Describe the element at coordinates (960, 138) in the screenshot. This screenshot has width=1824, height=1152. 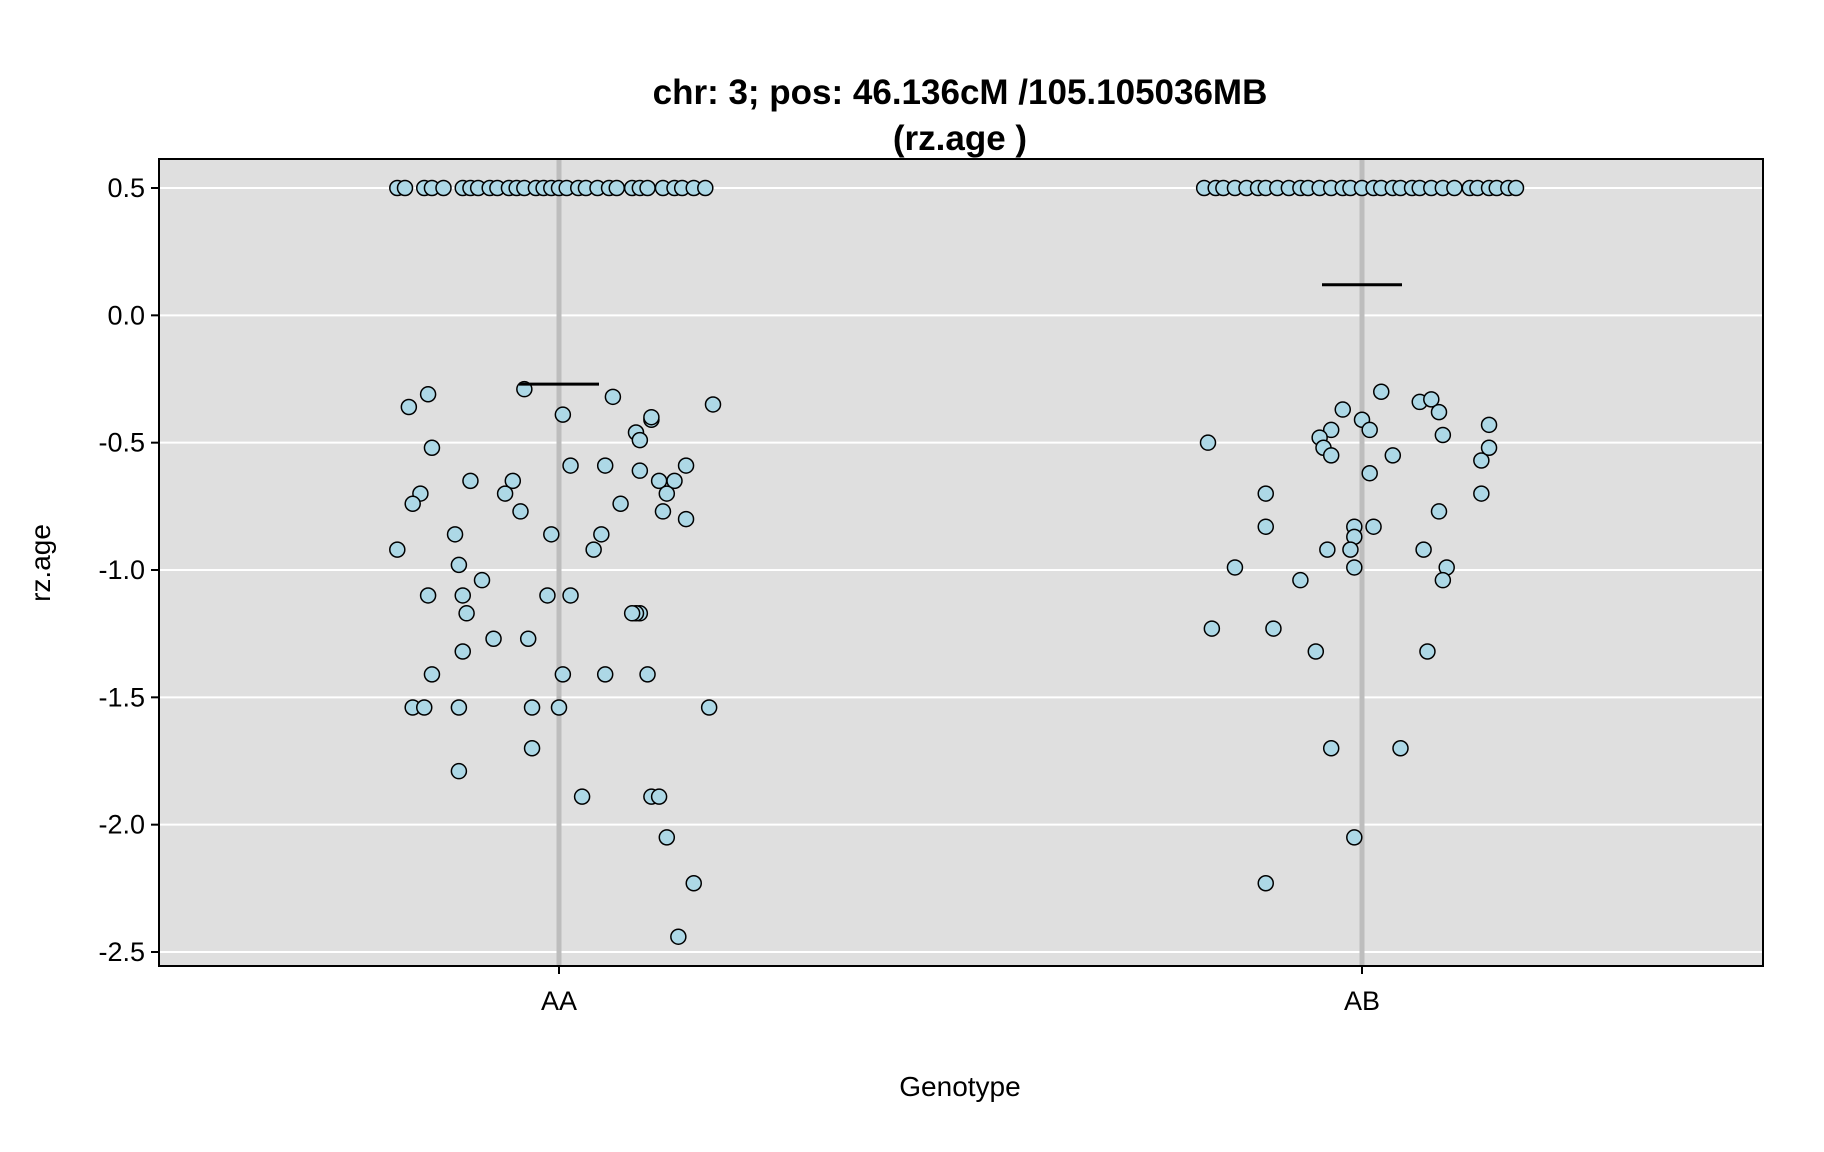
I see `chart-title-line2: (rz.age )` at that location.